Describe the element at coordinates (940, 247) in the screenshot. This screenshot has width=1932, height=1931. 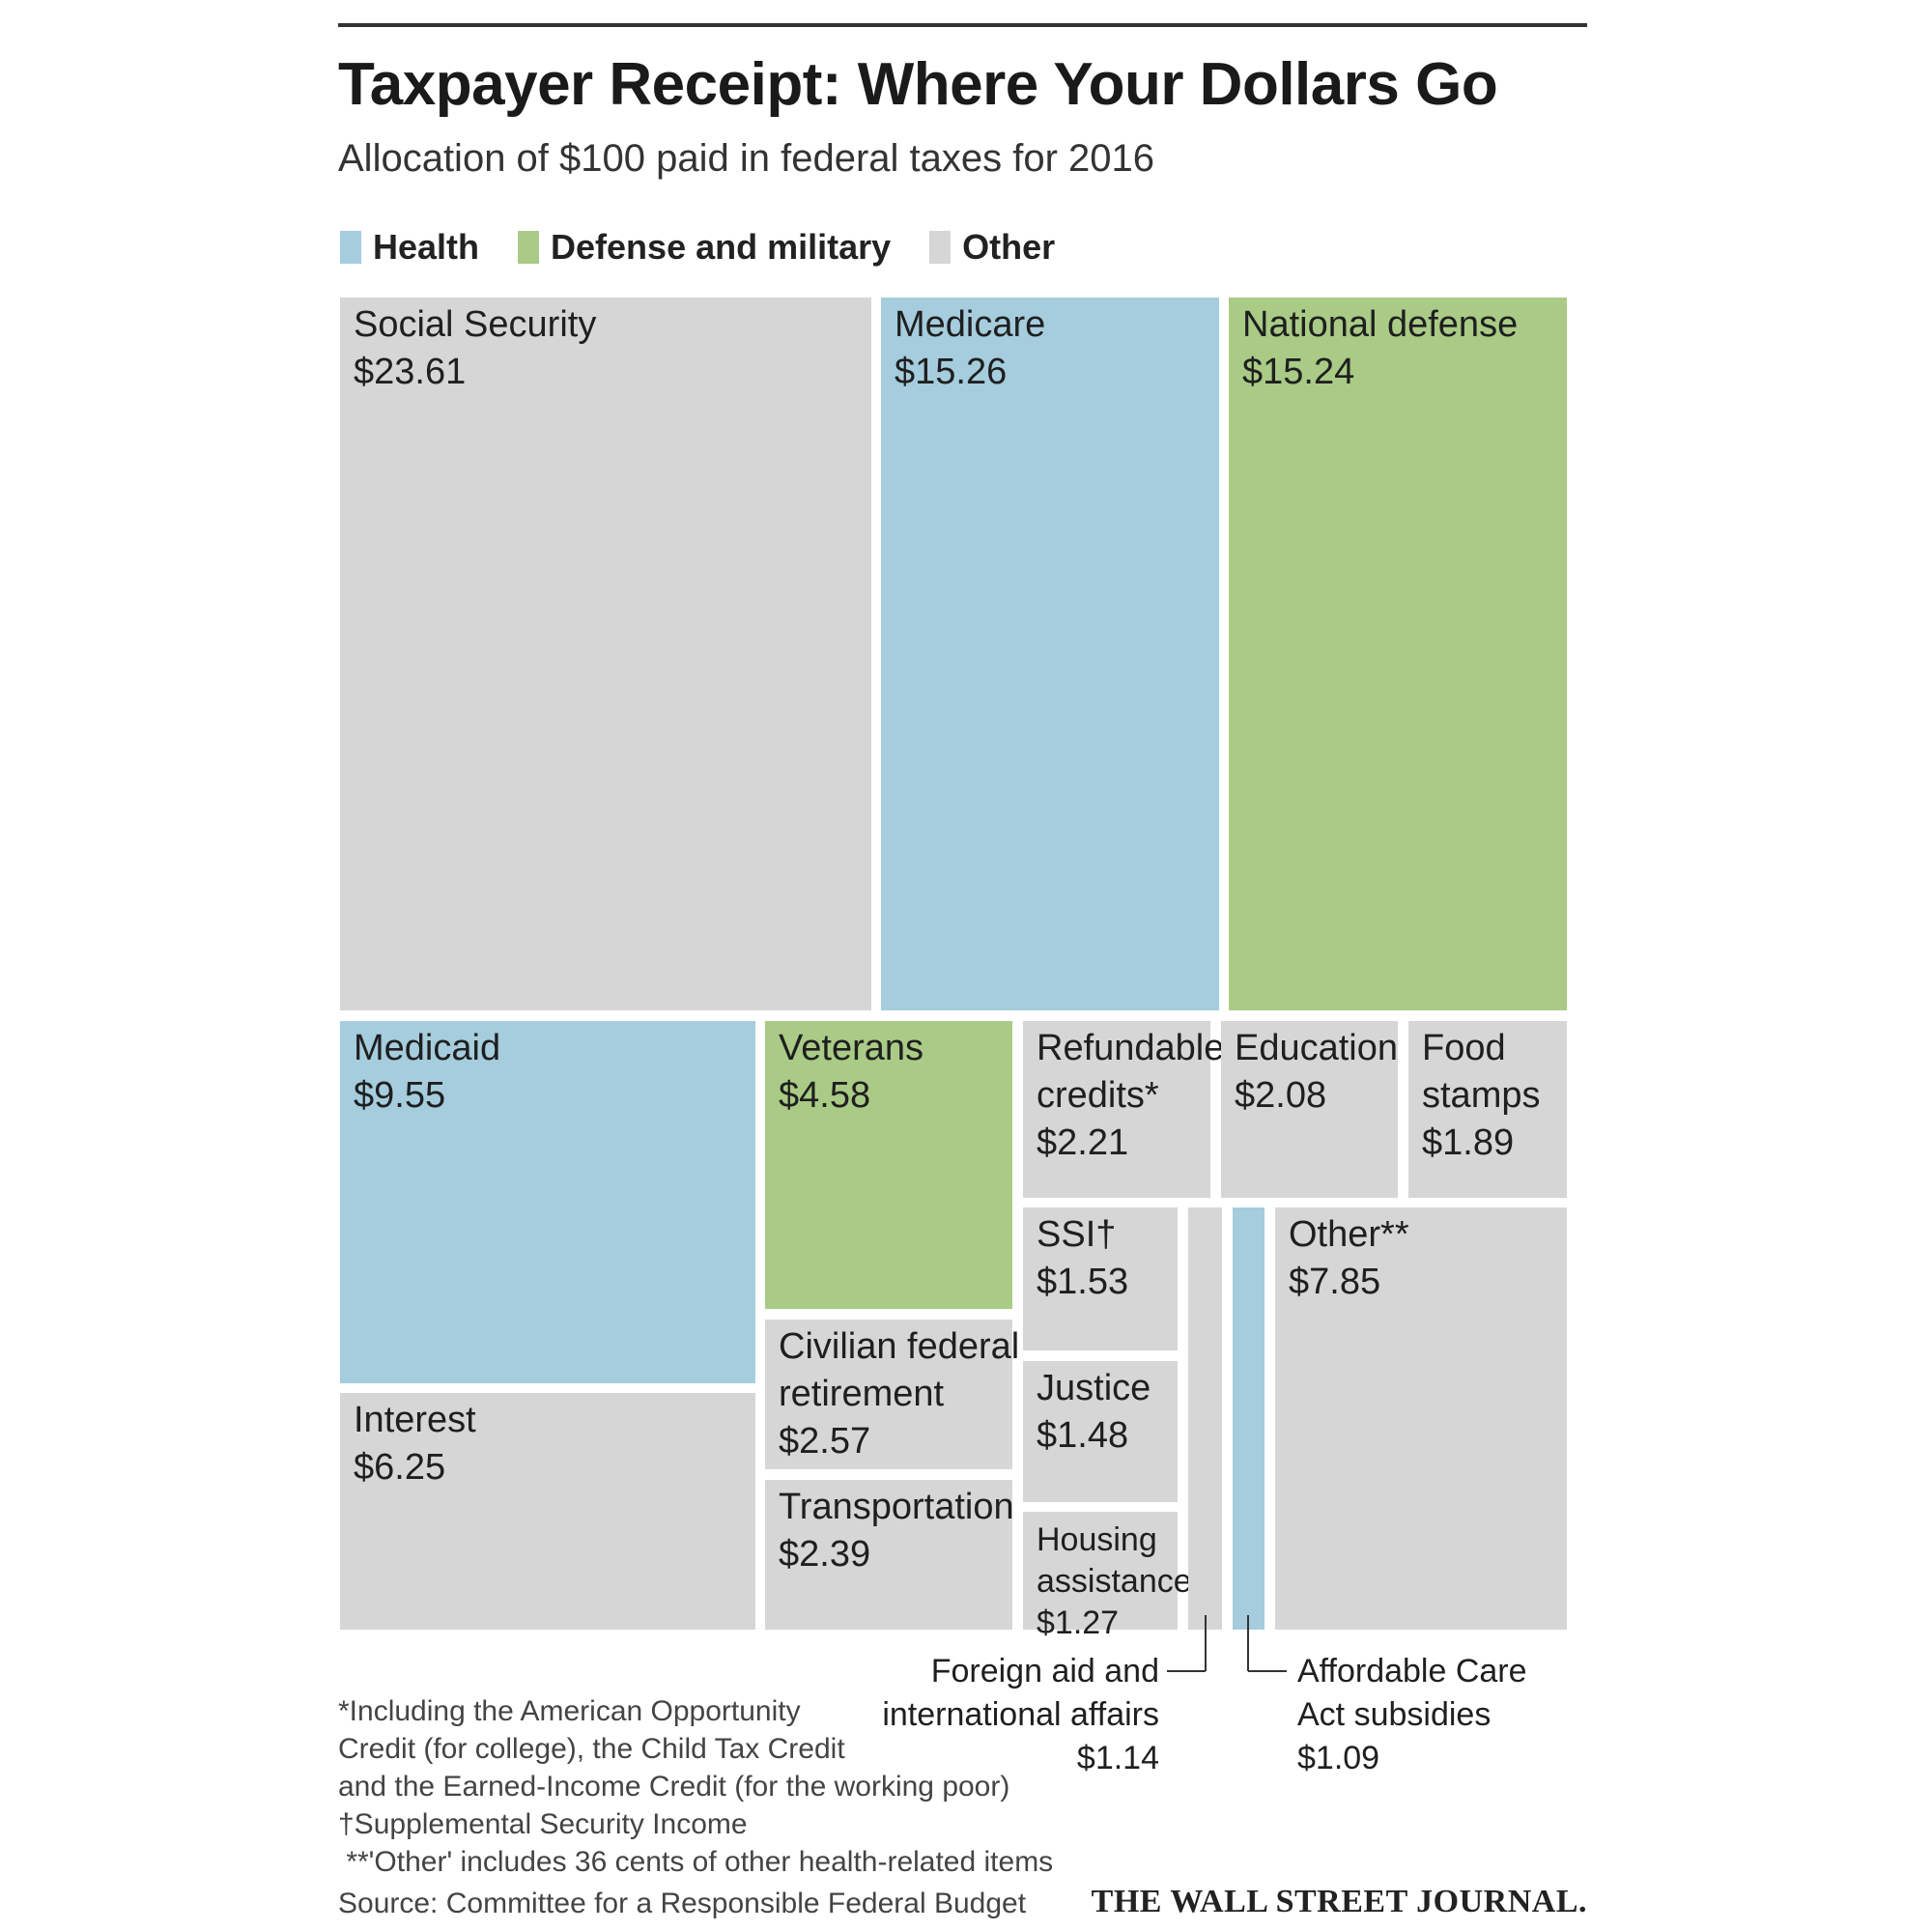
I see `legend-swatch-other` at that location.